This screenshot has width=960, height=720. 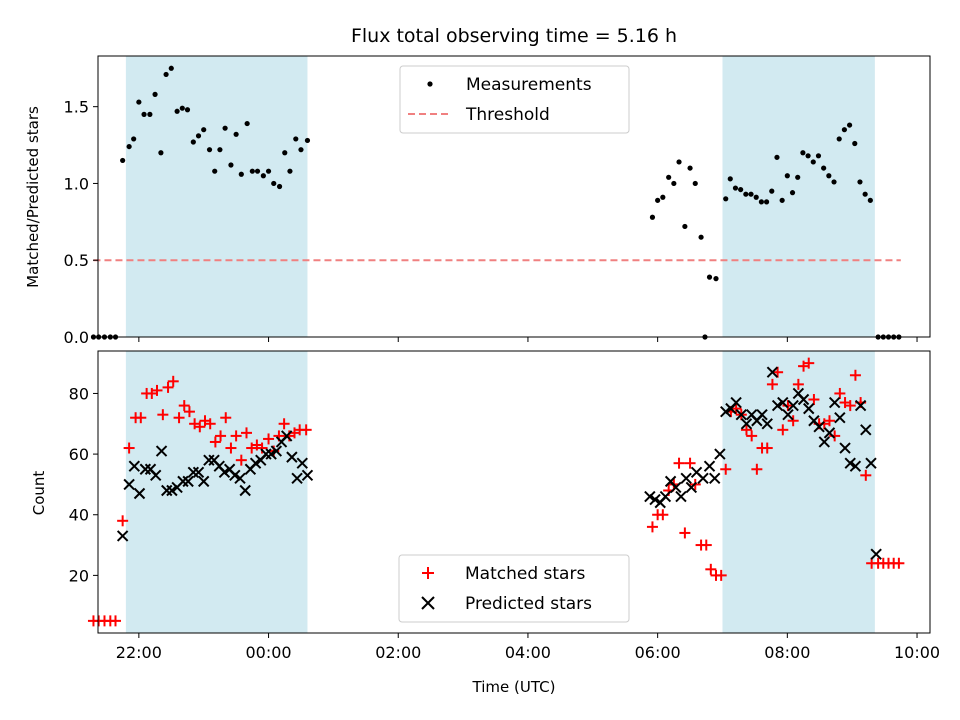 What do you see at coordinates (507, 115) in the screenshot?
I see `legend-threshold-label: Threshold` at bounding box center [507, 115].